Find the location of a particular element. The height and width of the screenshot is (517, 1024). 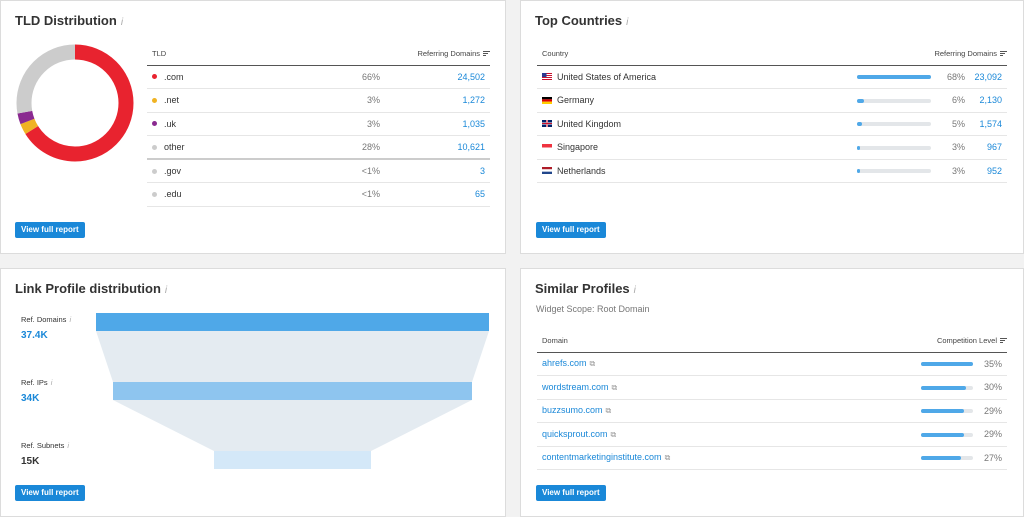

competition-pct: 35% is located at coordinates (993, 364).